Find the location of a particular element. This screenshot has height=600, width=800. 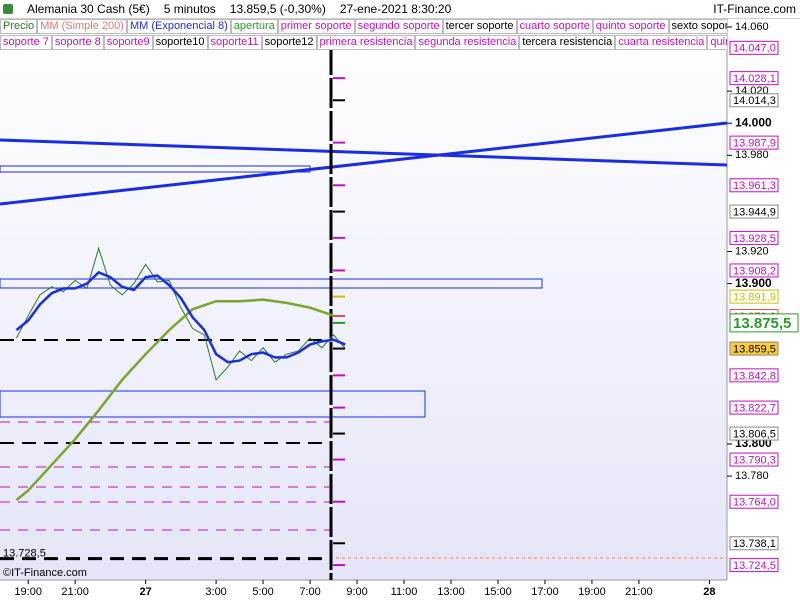

legend-entry: cuarto soporte is located at coordinates (554, 26).